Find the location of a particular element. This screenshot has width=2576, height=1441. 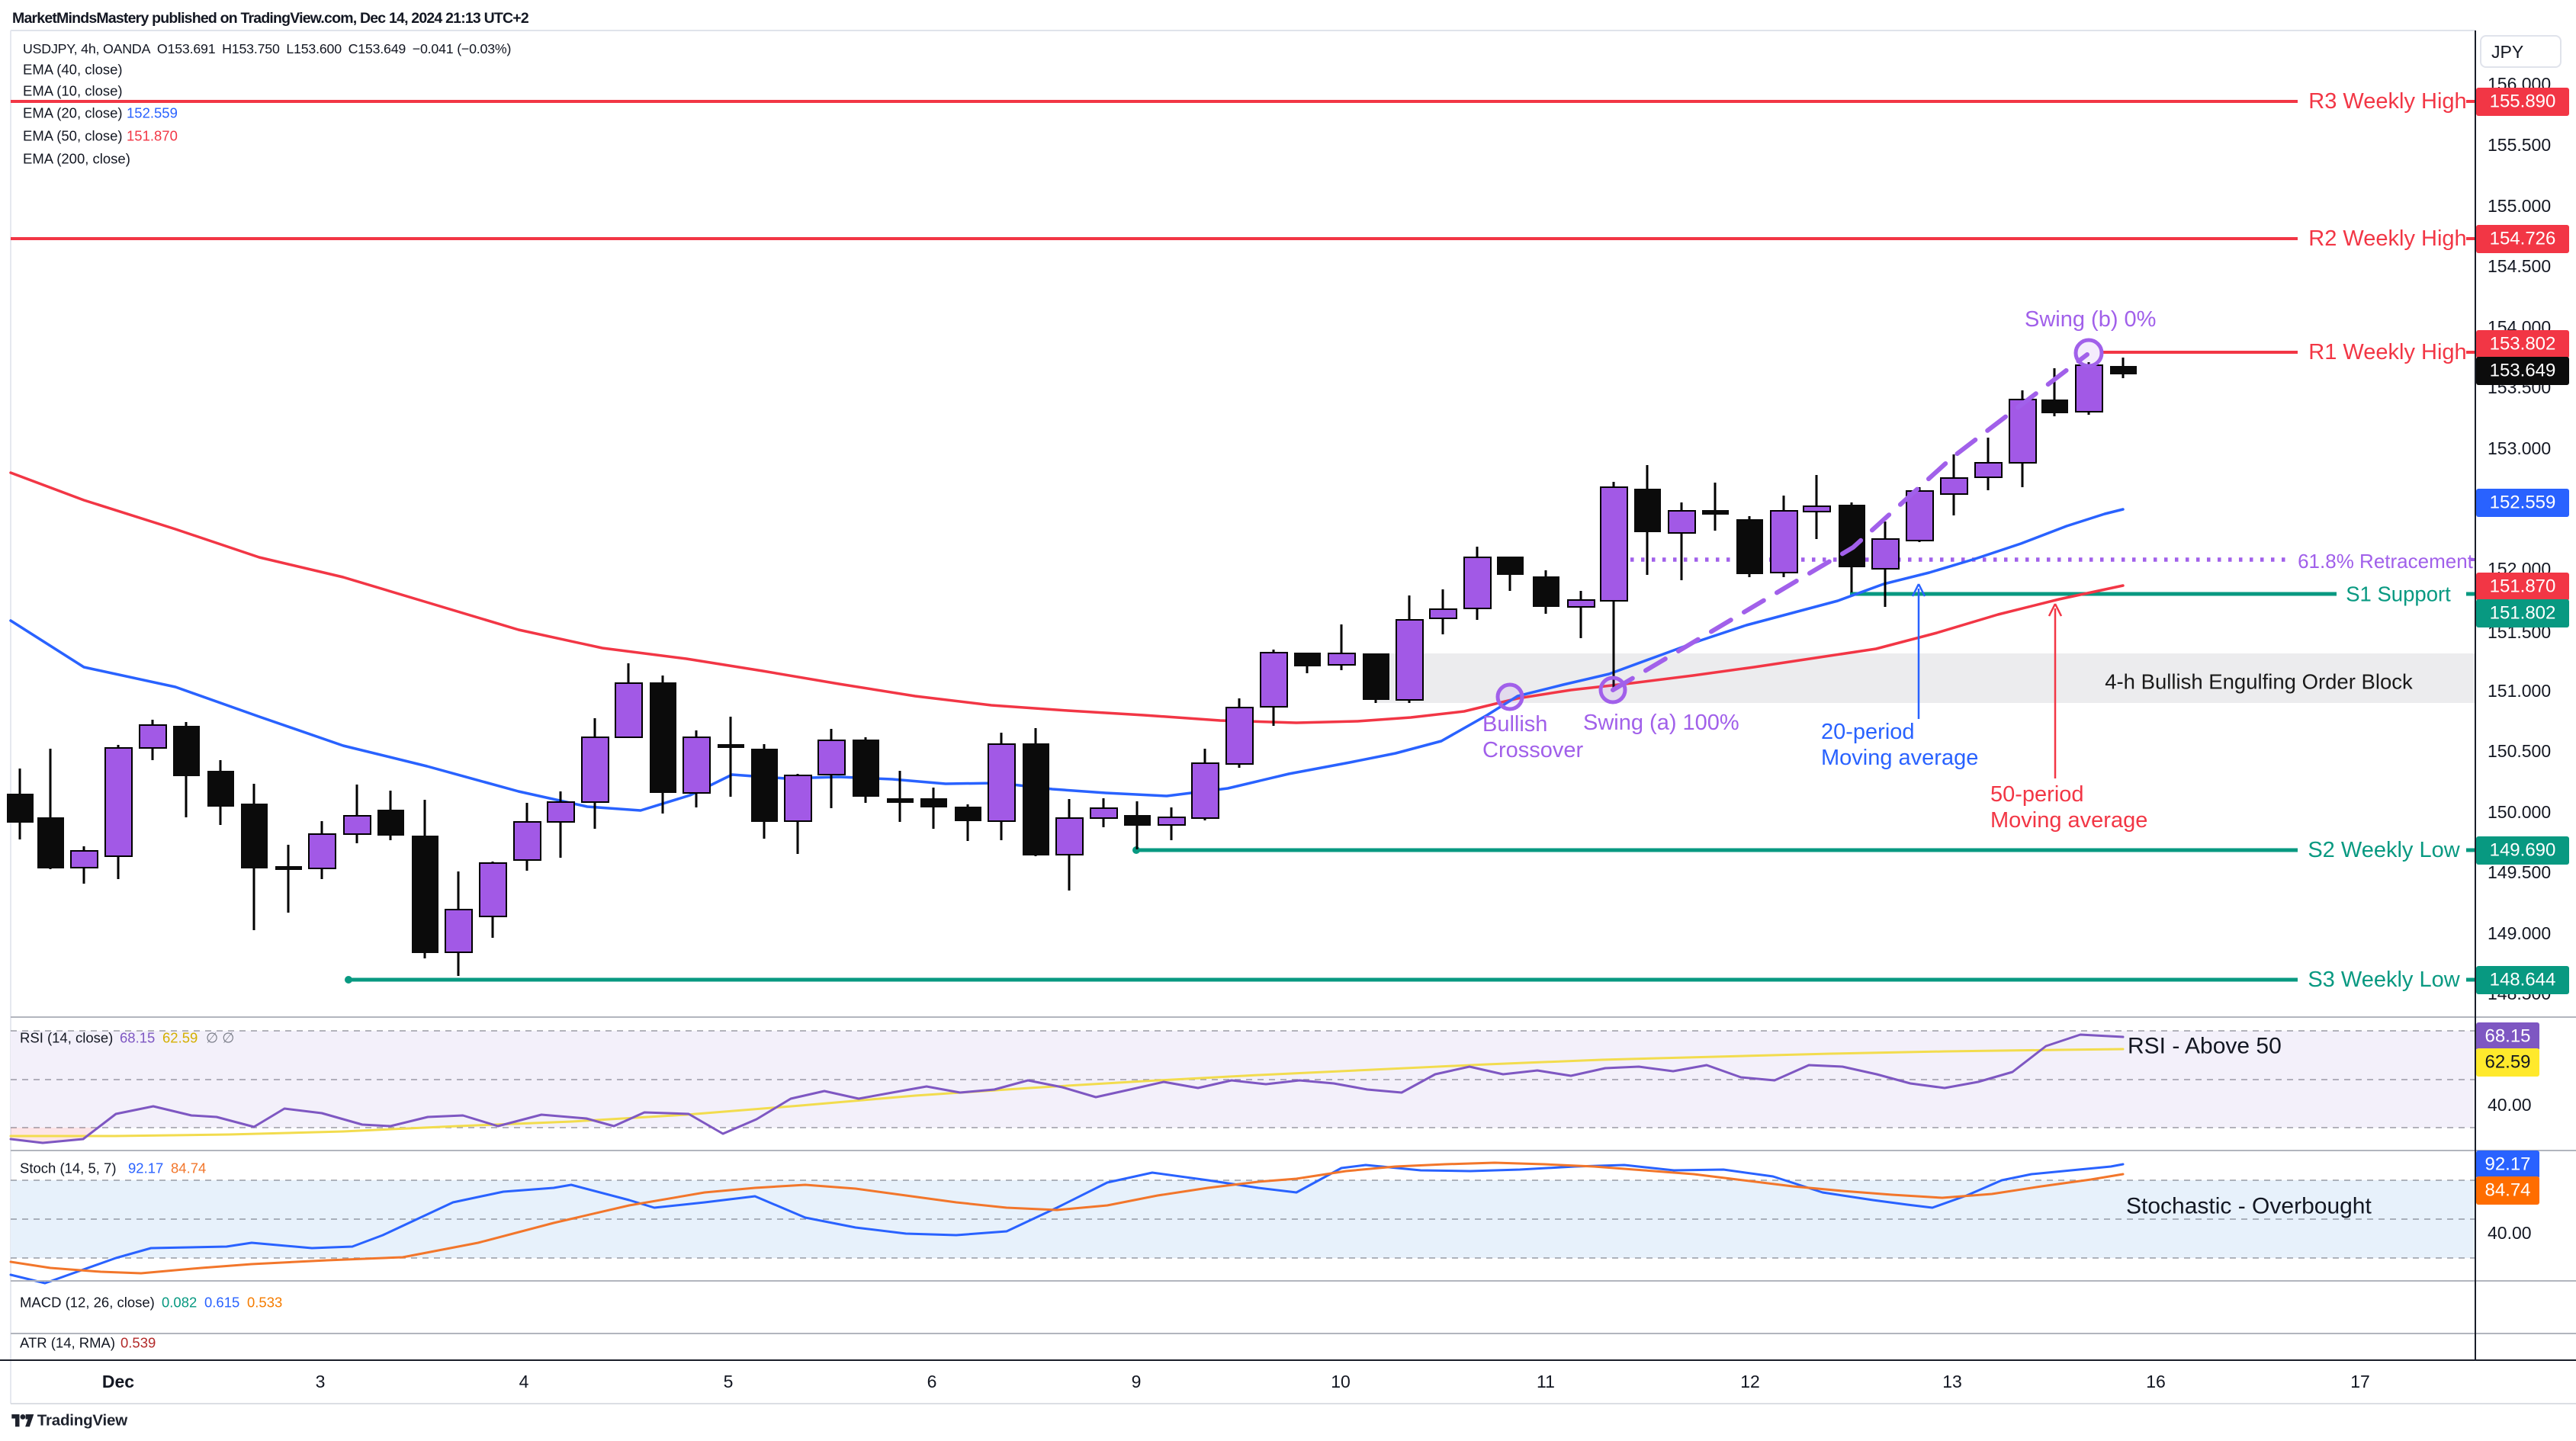

svg-text: 153.802 is located at coordinates (2523, 344).